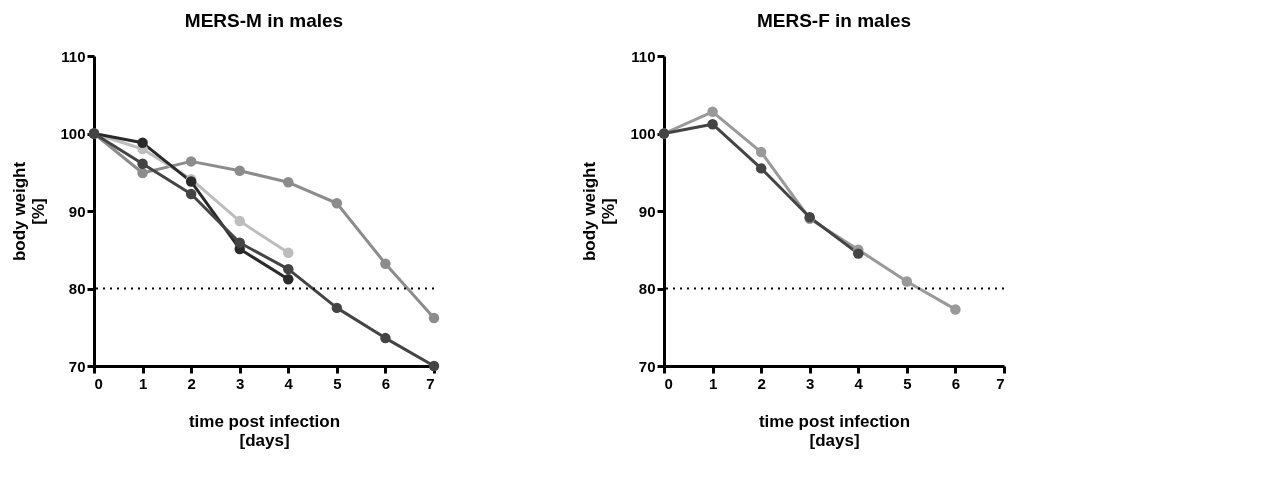 The image size is (1265, 504). What do you see at coordinates (264, 20) in the screenshot?
I see `chart-title: MERS-M in males` at bounding box center [264, 20].